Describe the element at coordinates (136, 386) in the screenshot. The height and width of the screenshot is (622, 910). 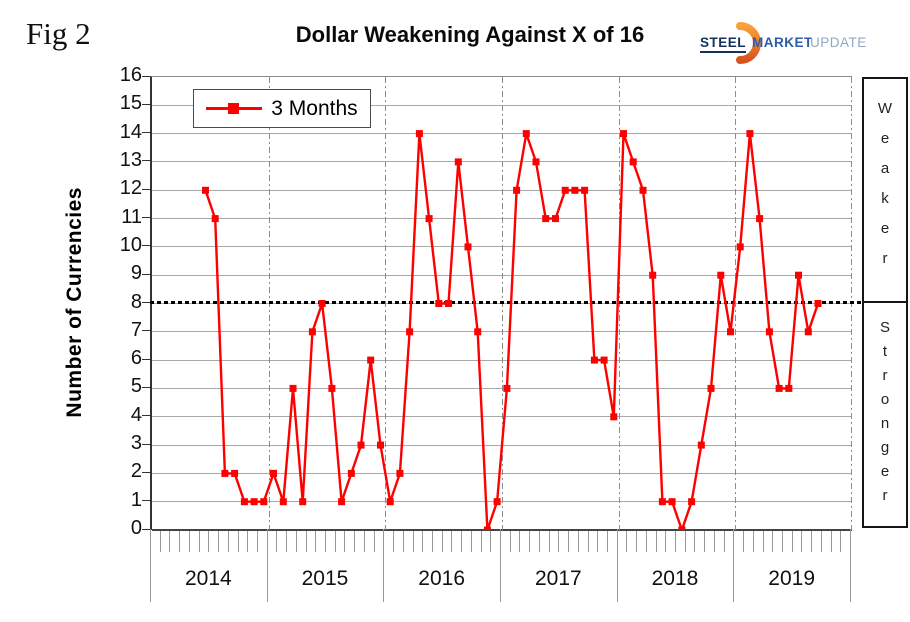
I see `y-tick-label-5: 5` at that location.